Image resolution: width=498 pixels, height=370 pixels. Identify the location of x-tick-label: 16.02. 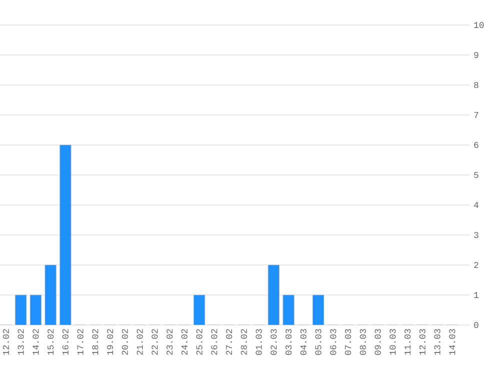
(65, 342).